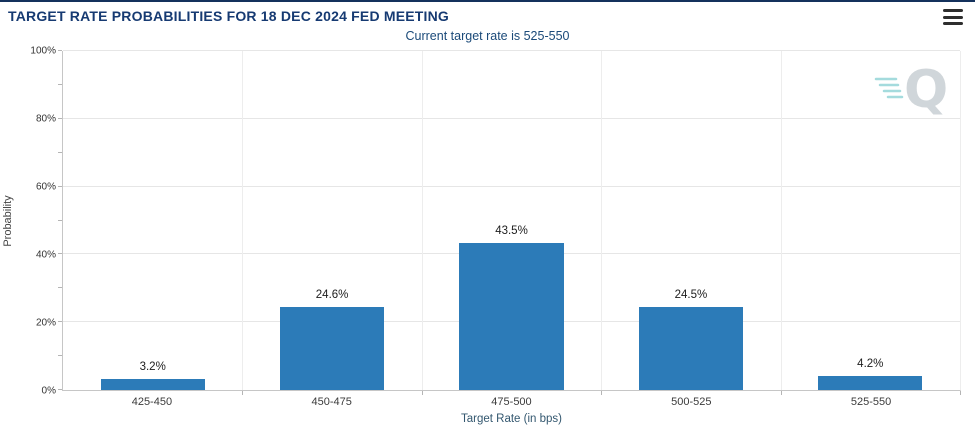 The image size is (975, 431). Describe the element at coordinates (926, 89) in the screenshot. I see `svg-text: Q` at that location.